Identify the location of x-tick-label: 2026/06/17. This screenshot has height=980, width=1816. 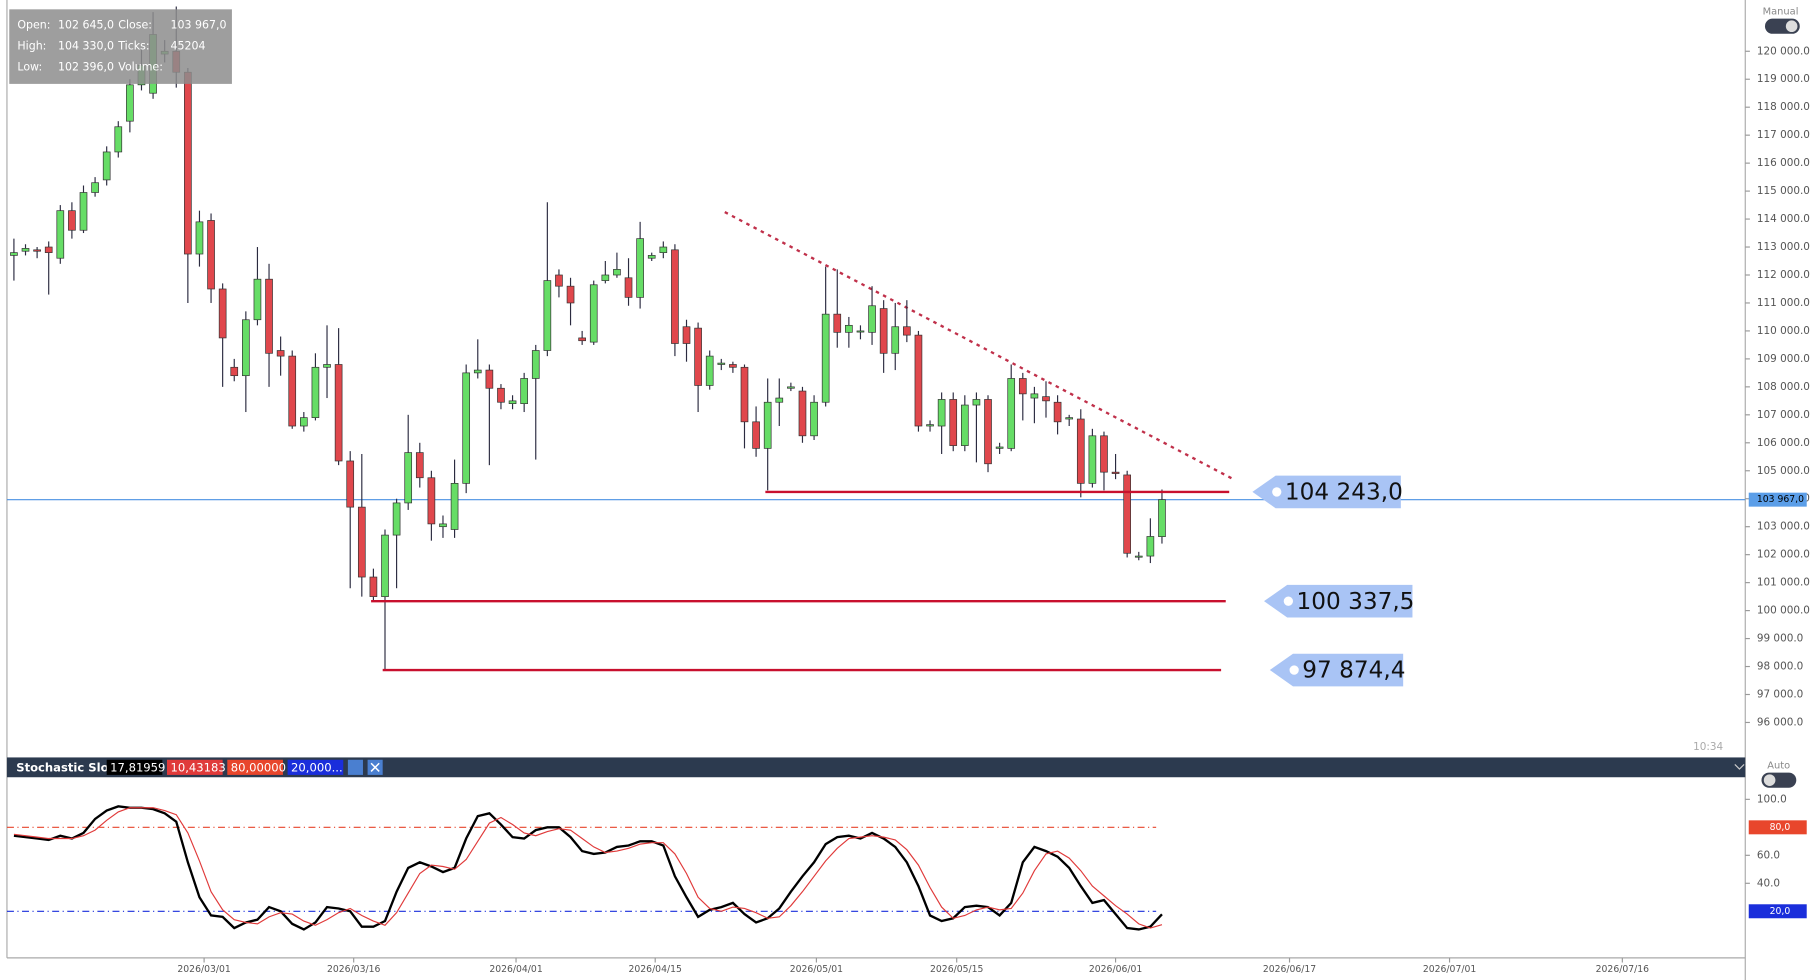
(1289, 969).